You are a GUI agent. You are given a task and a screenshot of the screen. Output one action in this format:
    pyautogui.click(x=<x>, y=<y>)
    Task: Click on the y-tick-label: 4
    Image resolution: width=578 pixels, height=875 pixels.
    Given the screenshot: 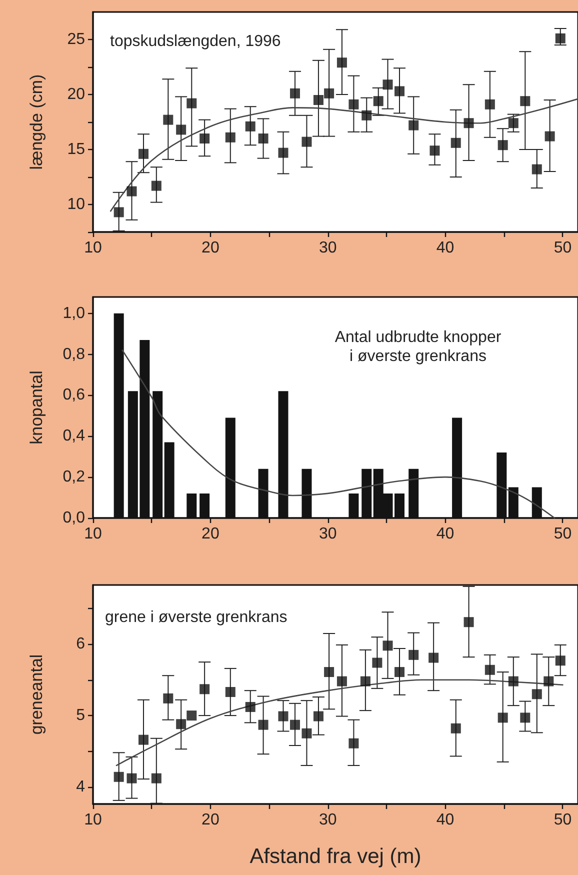 What is the action you would take?
    pyautogui.click(x=81, y=787)
    